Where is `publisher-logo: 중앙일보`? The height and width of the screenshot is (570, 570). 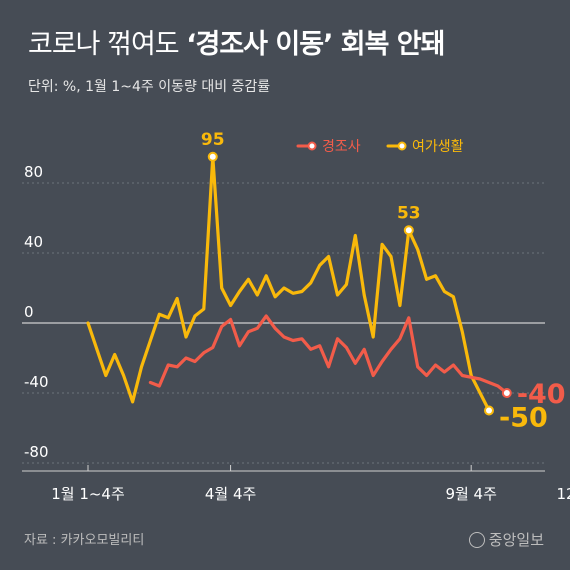 publisher-logo: 중앙일보 is located at coordinates (506, 539).